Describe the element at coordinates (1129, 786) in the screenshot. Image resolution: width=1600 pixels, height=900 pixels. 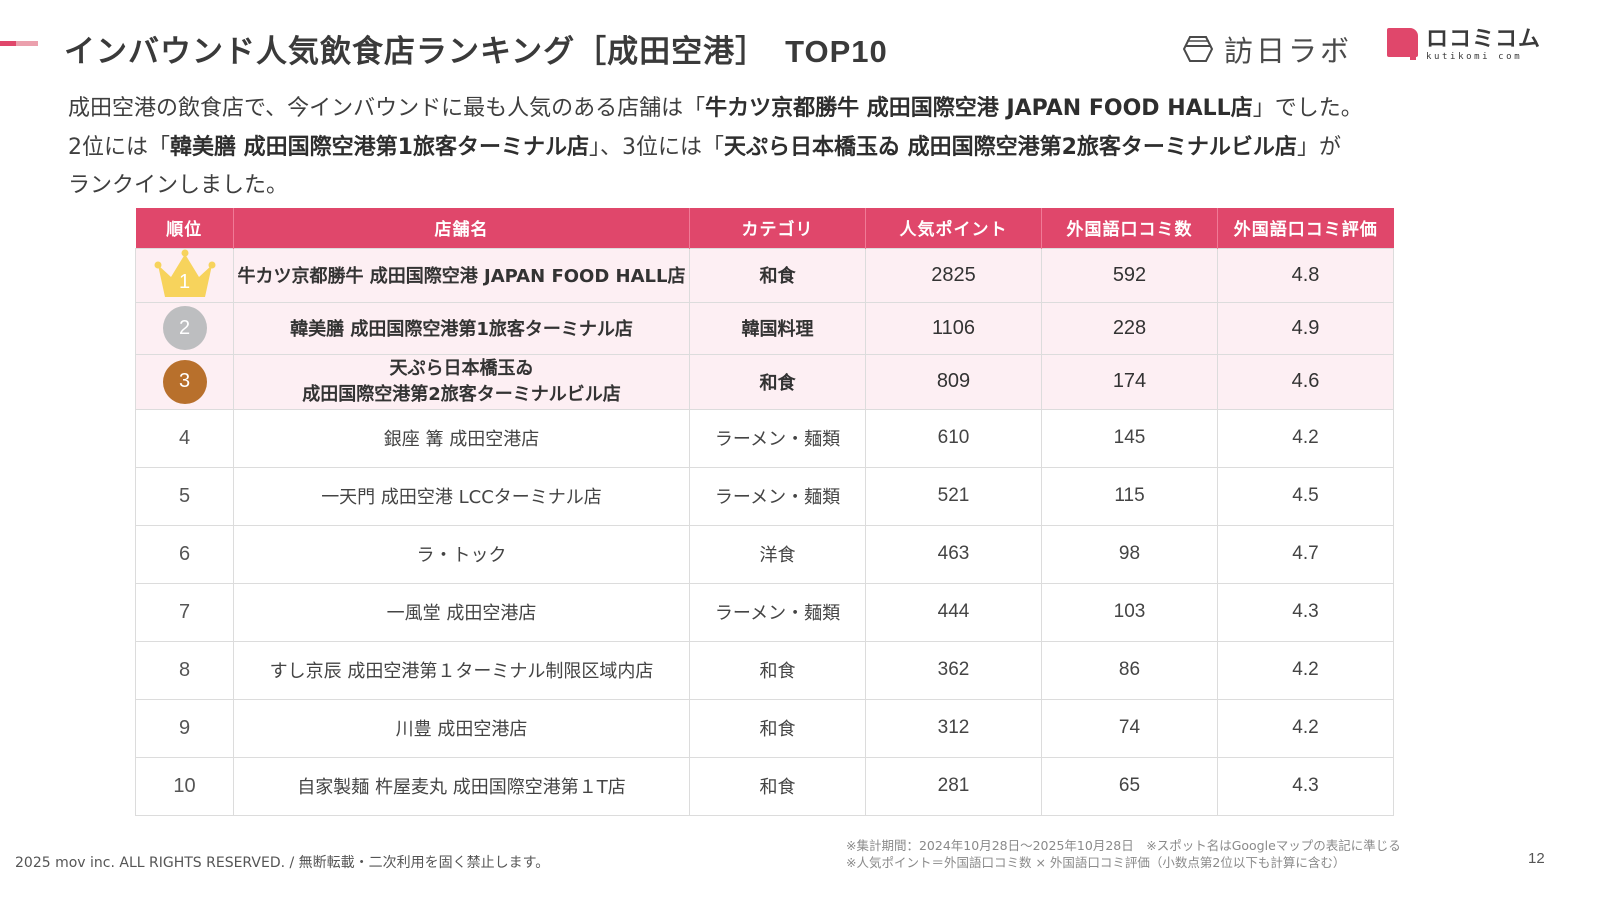
I see `review-count: 65` at that location.